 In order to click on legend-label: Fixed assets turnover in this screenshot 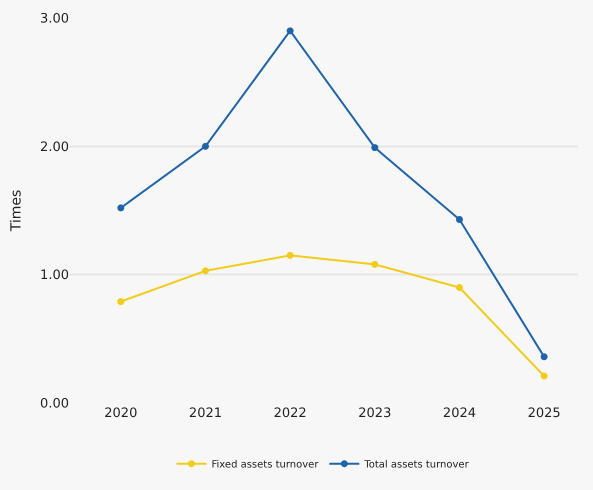, I will do `click(266, 465)`.